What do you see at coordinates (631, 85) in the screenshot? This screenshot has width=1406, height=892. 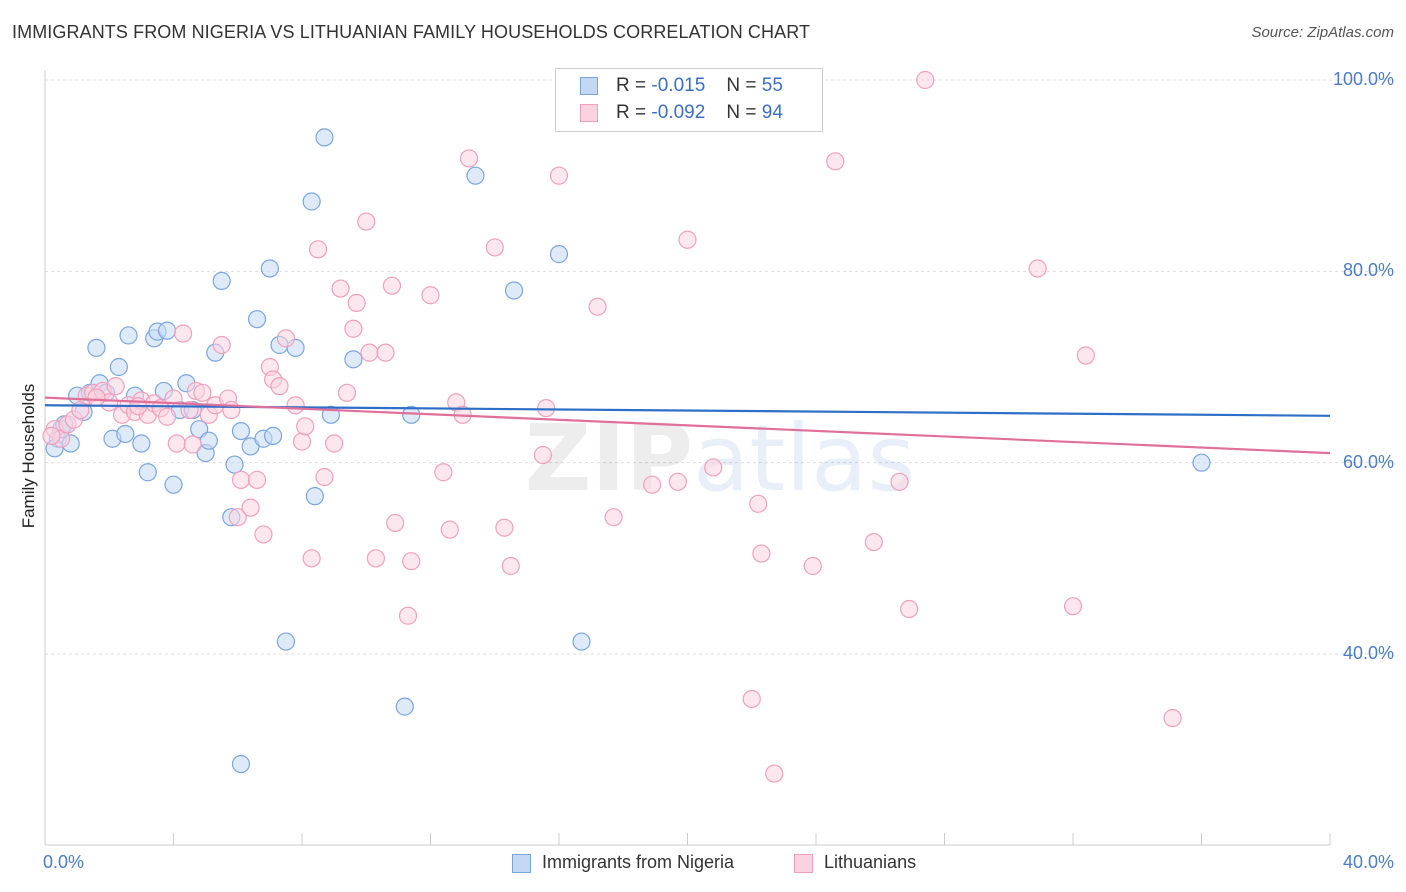 I see `legend-r-label: R =` at bounding box center [631, 85].